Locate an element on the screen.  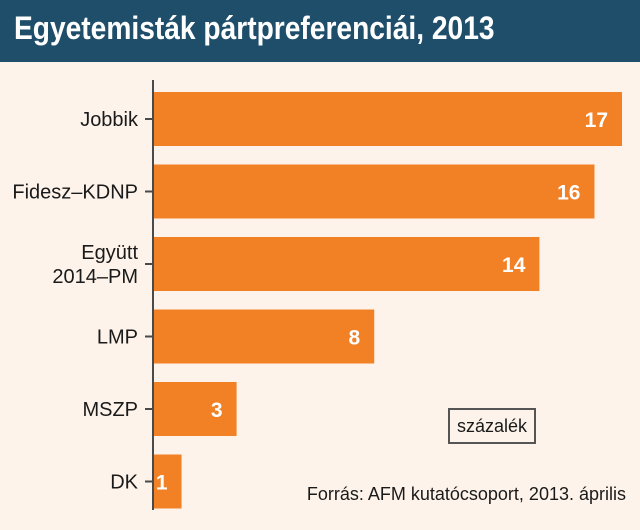
category-label: Jobbik is located at coordinates (109, 120).